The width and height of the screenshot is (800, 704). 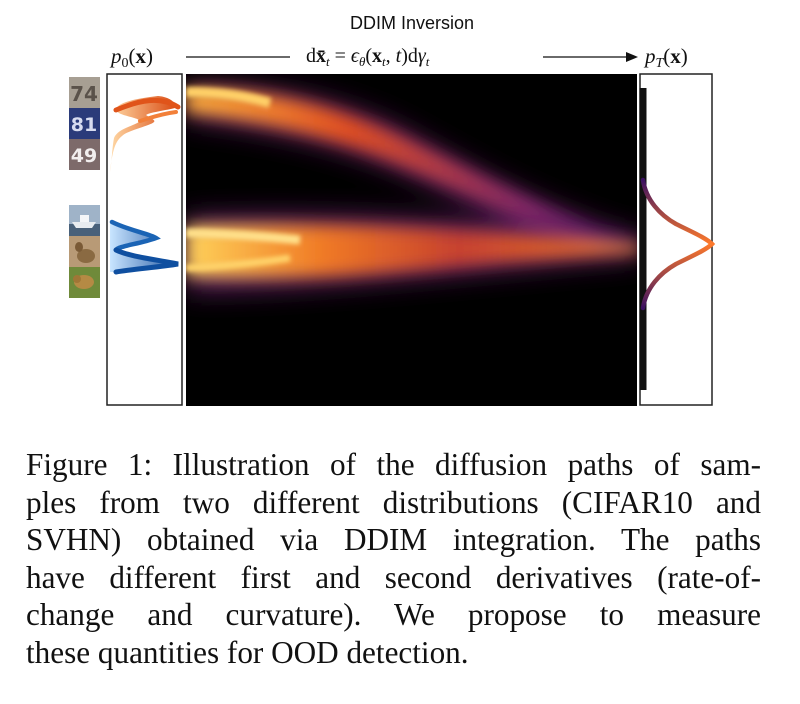 I want to click on svg-text: dx̄t = ϵθ(xt, t)dγt, so click(x=368, y=57).